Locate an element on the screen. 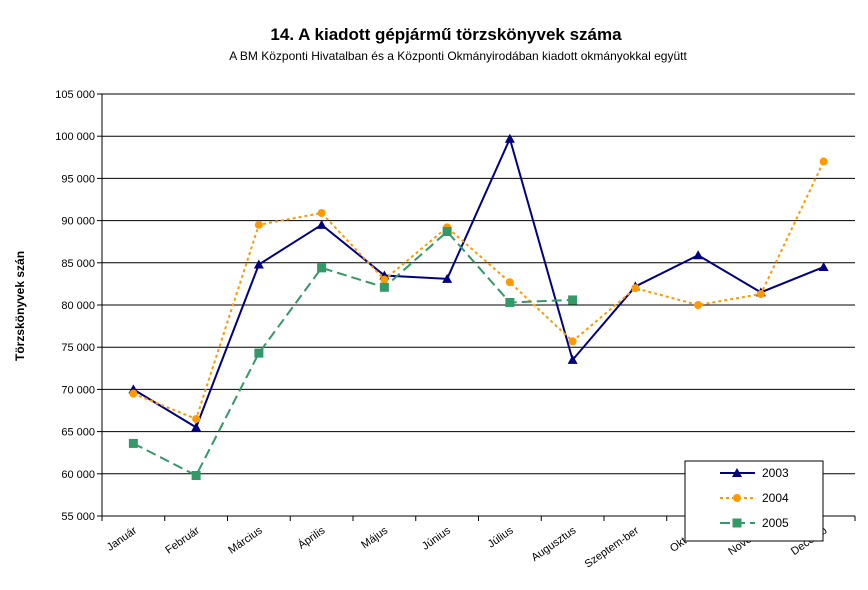 The width and height of the screenshot is (868, 590). x-tick-label: Július is located at coordinates (501, 537).